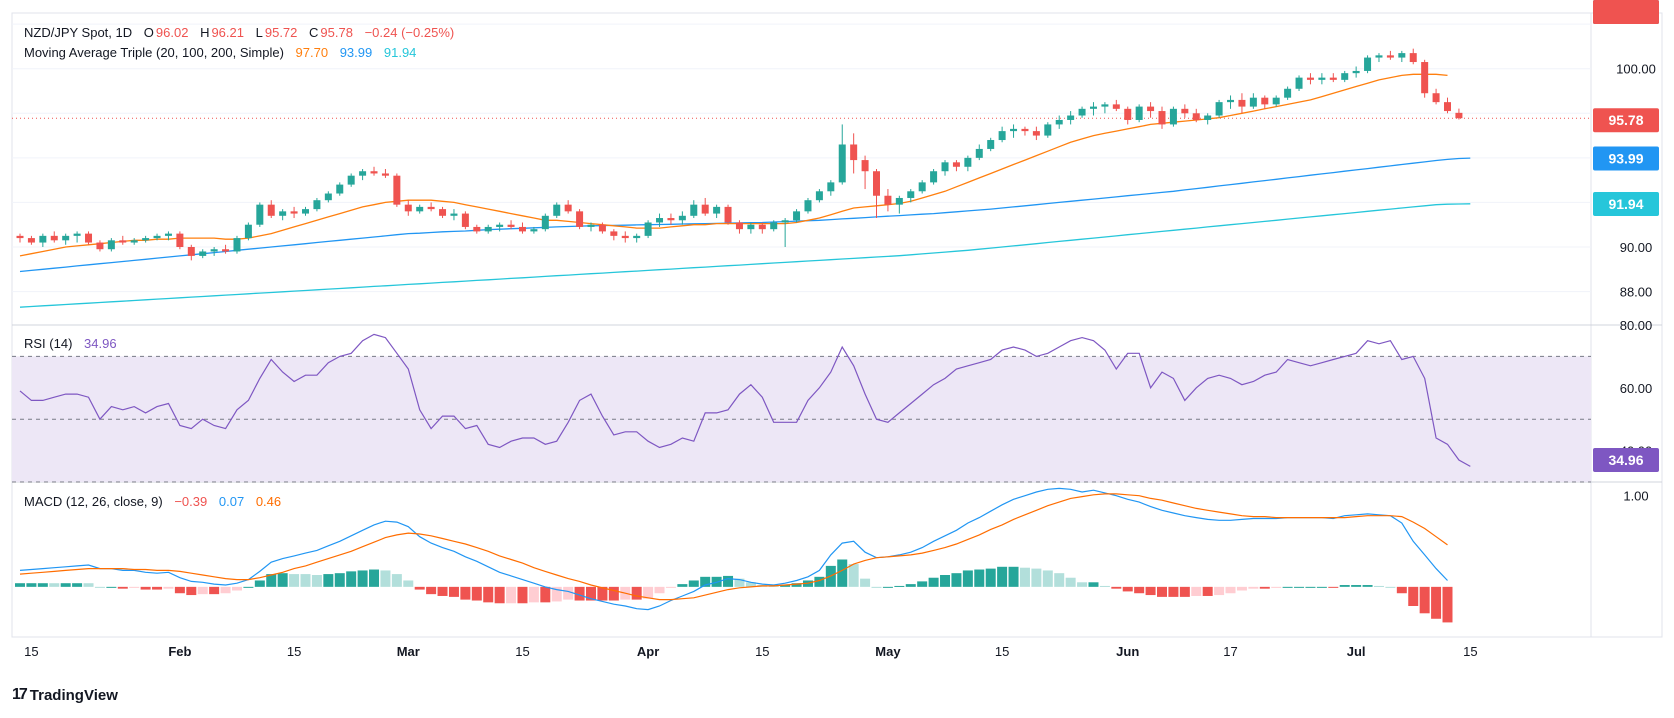 The width and height of the screenshot is (1674, 718). What do you see at coordinates (227, 32) in the screenshot?
I see `high-value: 96.21` at bounding box center [227, 32].